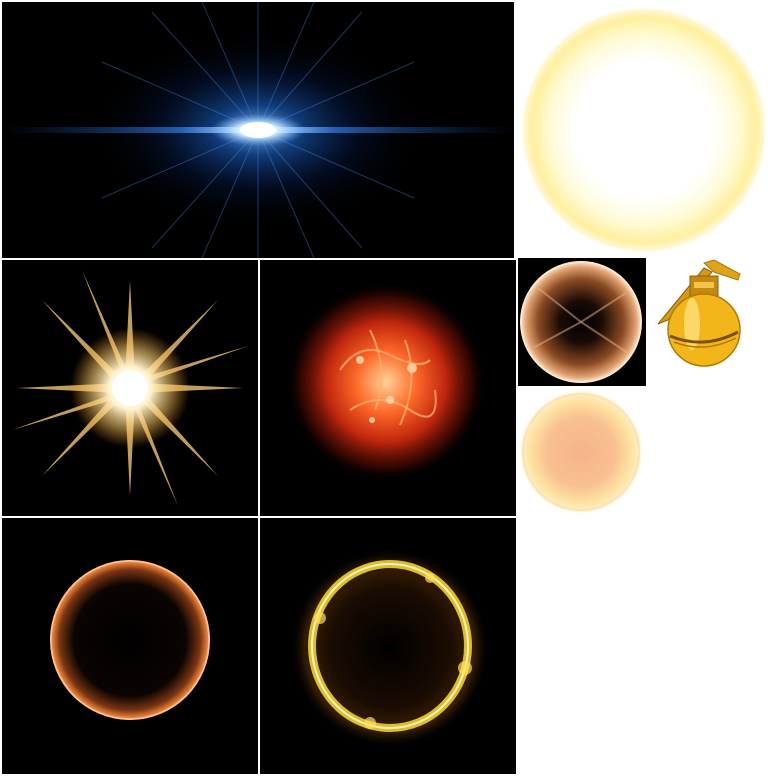  I want to click on fire-explosion-icon, so click(386, 382).